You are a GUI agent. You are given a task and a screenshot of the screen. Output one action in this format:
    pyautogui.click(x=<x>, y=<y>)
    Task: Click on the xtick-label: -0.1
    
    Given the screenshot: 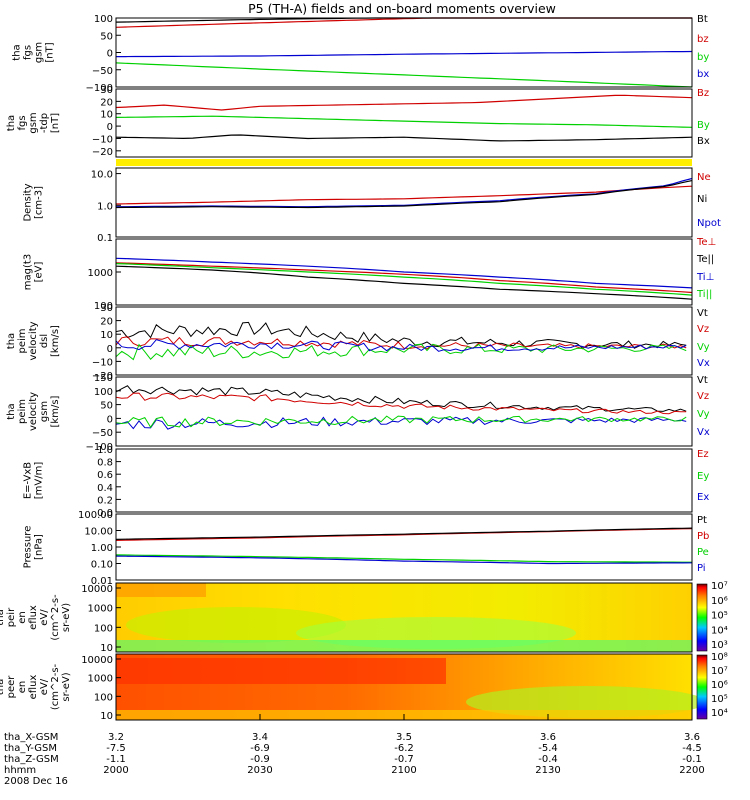 What is the action you would take?
    pyautogui.click(x=692, y=759)
    